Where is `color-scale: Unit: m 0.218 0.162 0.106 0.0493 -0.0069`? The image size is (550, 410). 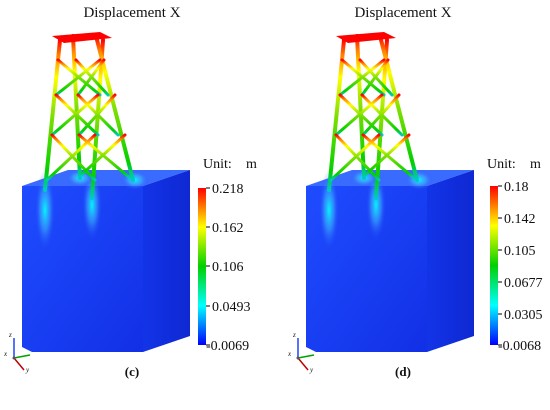
color-scale: Unit: m 0.218 0.162 0.106 0.0493 -0.0069 is located at coordinates (227, 255).